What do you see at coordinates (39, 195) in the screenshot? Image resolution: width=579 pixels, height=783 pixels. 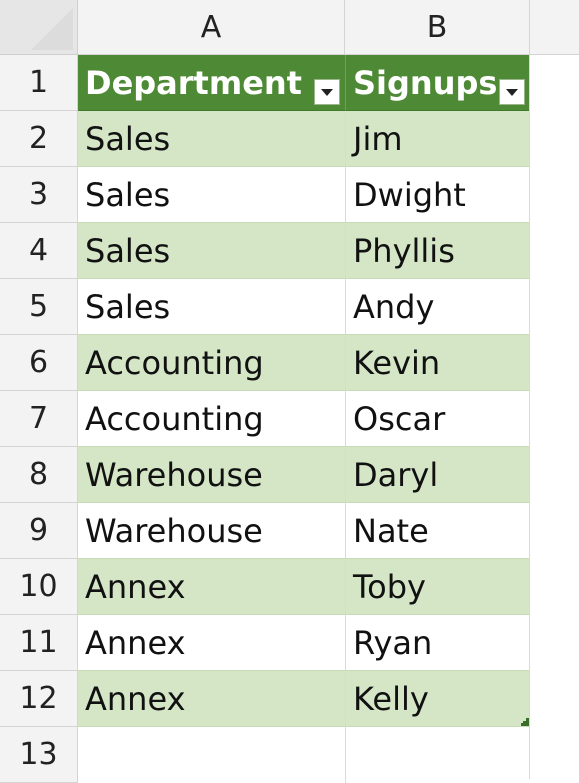 I see `row-header-3: 3` at bounding box center [39, 195].